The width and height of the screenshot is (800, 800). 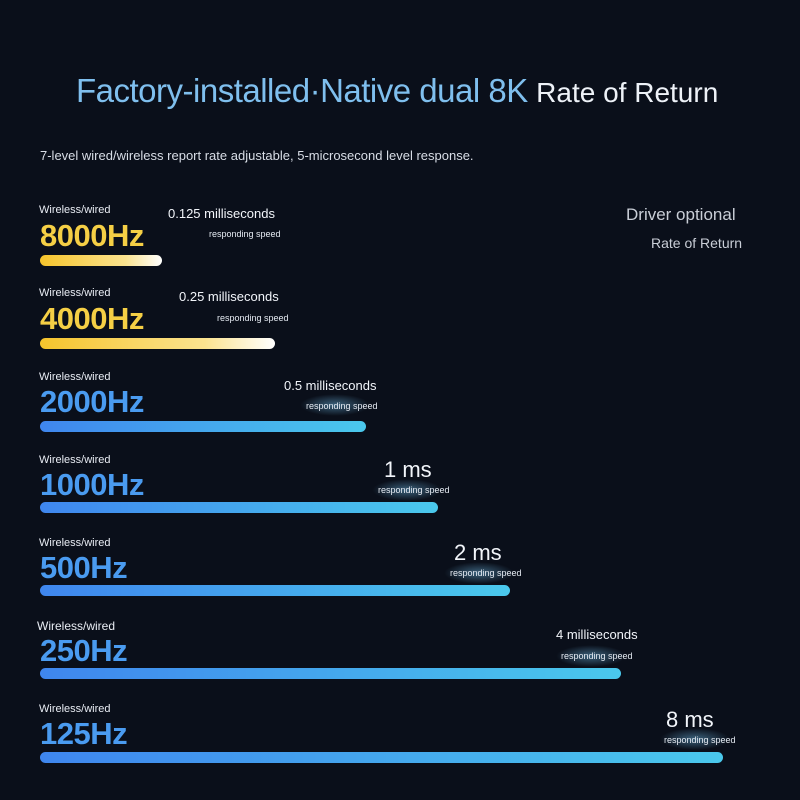 I want to click on rate-hz: 1000Hz, so click(x=92, y=484).